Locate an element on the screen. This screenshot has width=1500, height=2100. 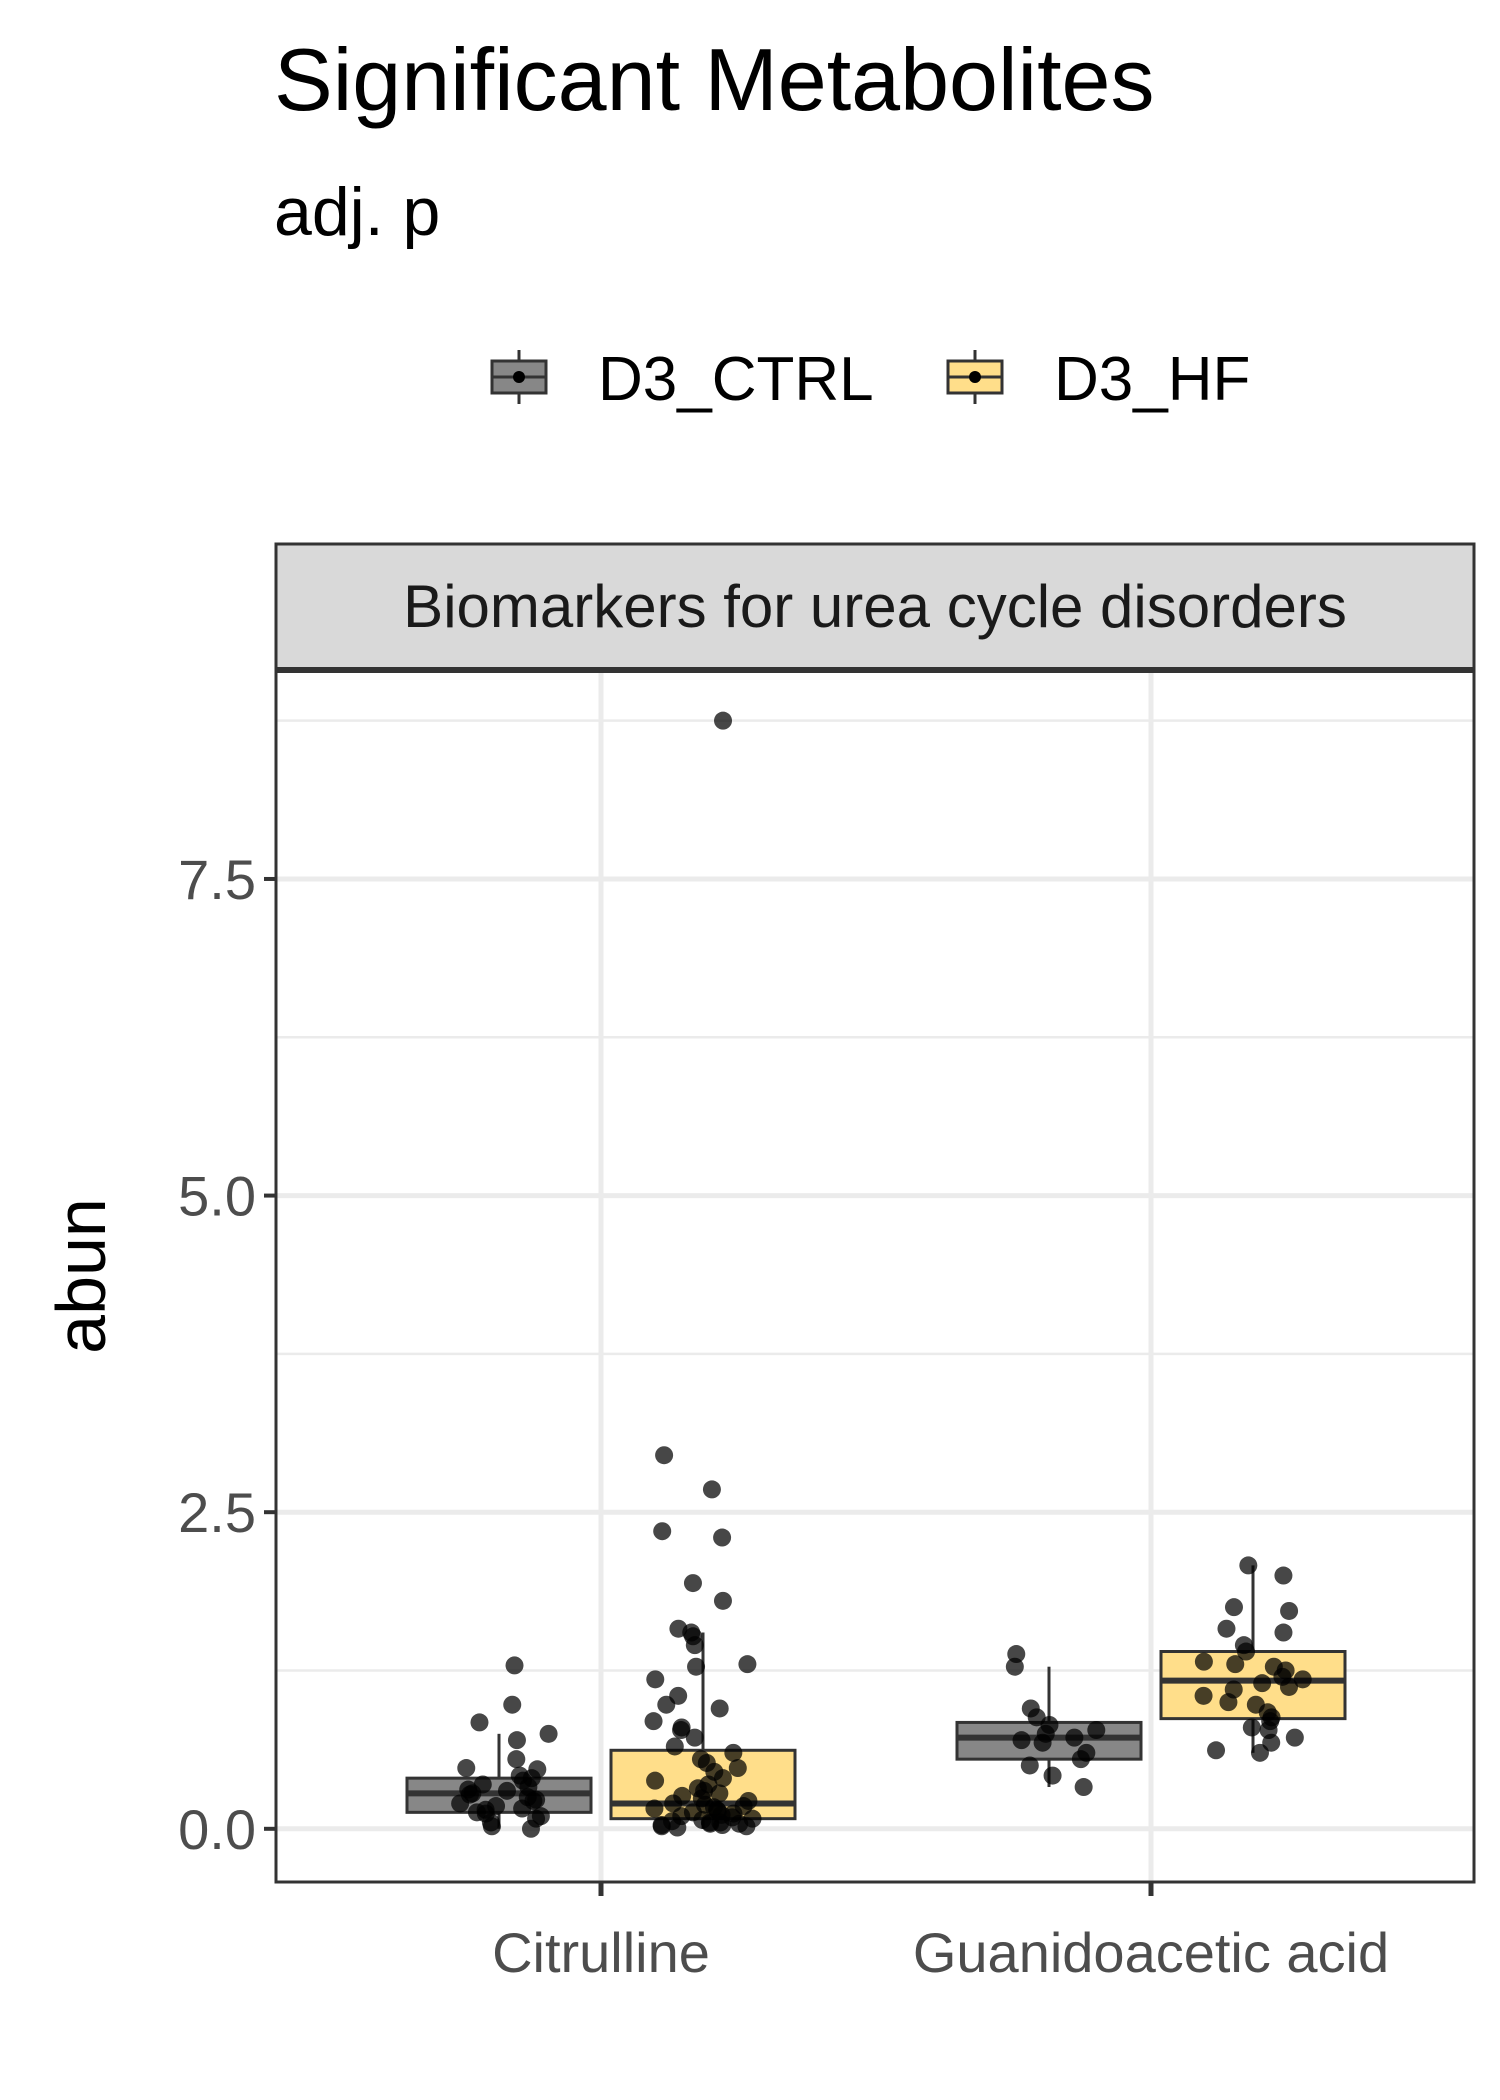
y-tick-label: 5.0 is located at coordinates (217, 1196).